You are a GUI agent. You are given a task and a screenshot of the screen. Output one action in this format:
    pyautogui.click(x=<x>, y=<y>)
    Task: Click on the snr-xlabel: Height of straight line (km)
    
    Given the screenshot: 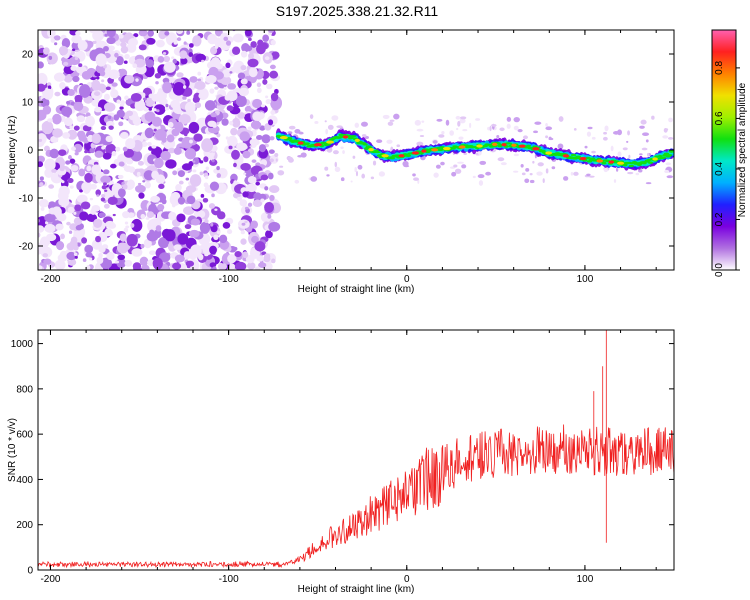 What is the action you would take?
    pyautogui.click(x=356, y=589)
    